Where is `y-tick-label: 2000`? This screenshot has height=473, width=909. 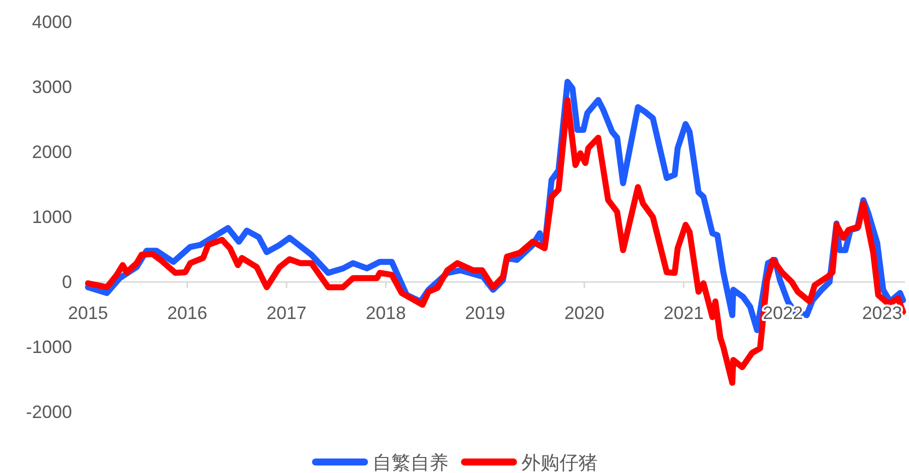
y-tick-label: 2000 is located at coordinates (52, 152).